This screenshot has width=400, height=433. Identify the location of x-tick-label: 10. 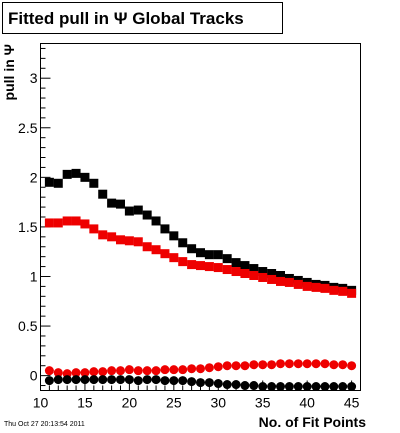
(41, 403).